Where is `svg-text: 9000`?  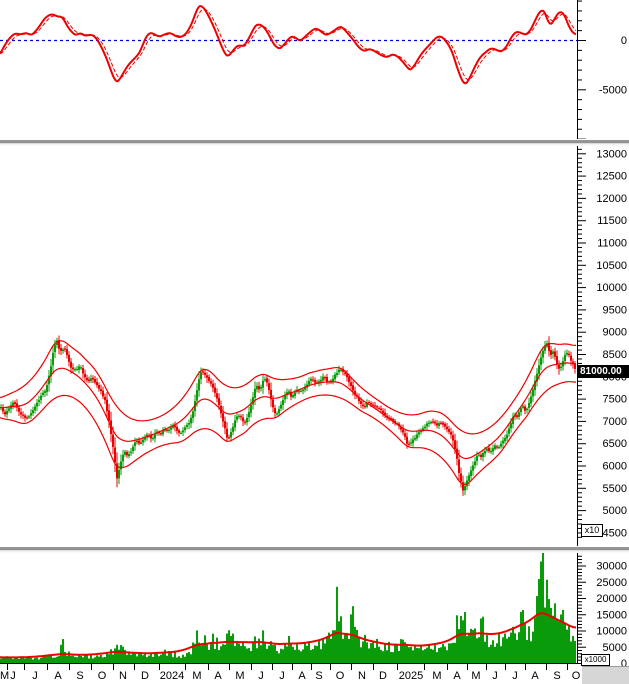
svg-text: 9000 is located at coordinates (615, 333).